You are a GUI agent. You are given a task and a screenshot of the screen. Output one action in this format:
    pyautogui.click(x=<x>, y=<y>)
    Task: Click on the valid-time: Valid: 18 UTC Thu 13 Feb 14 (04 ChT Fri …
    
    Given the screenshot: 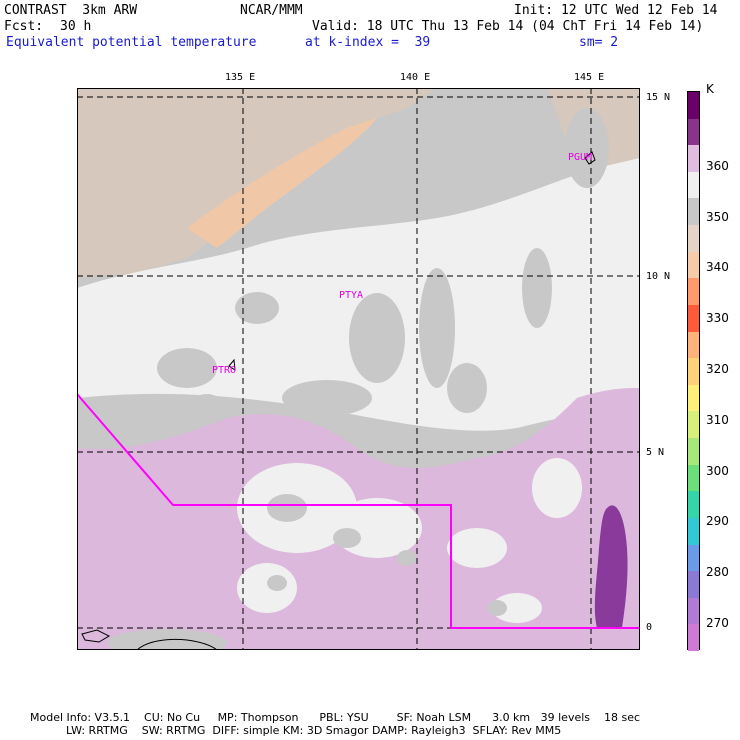 What is the action you would take?
    pyautogui.click(x=508, y=26)
    